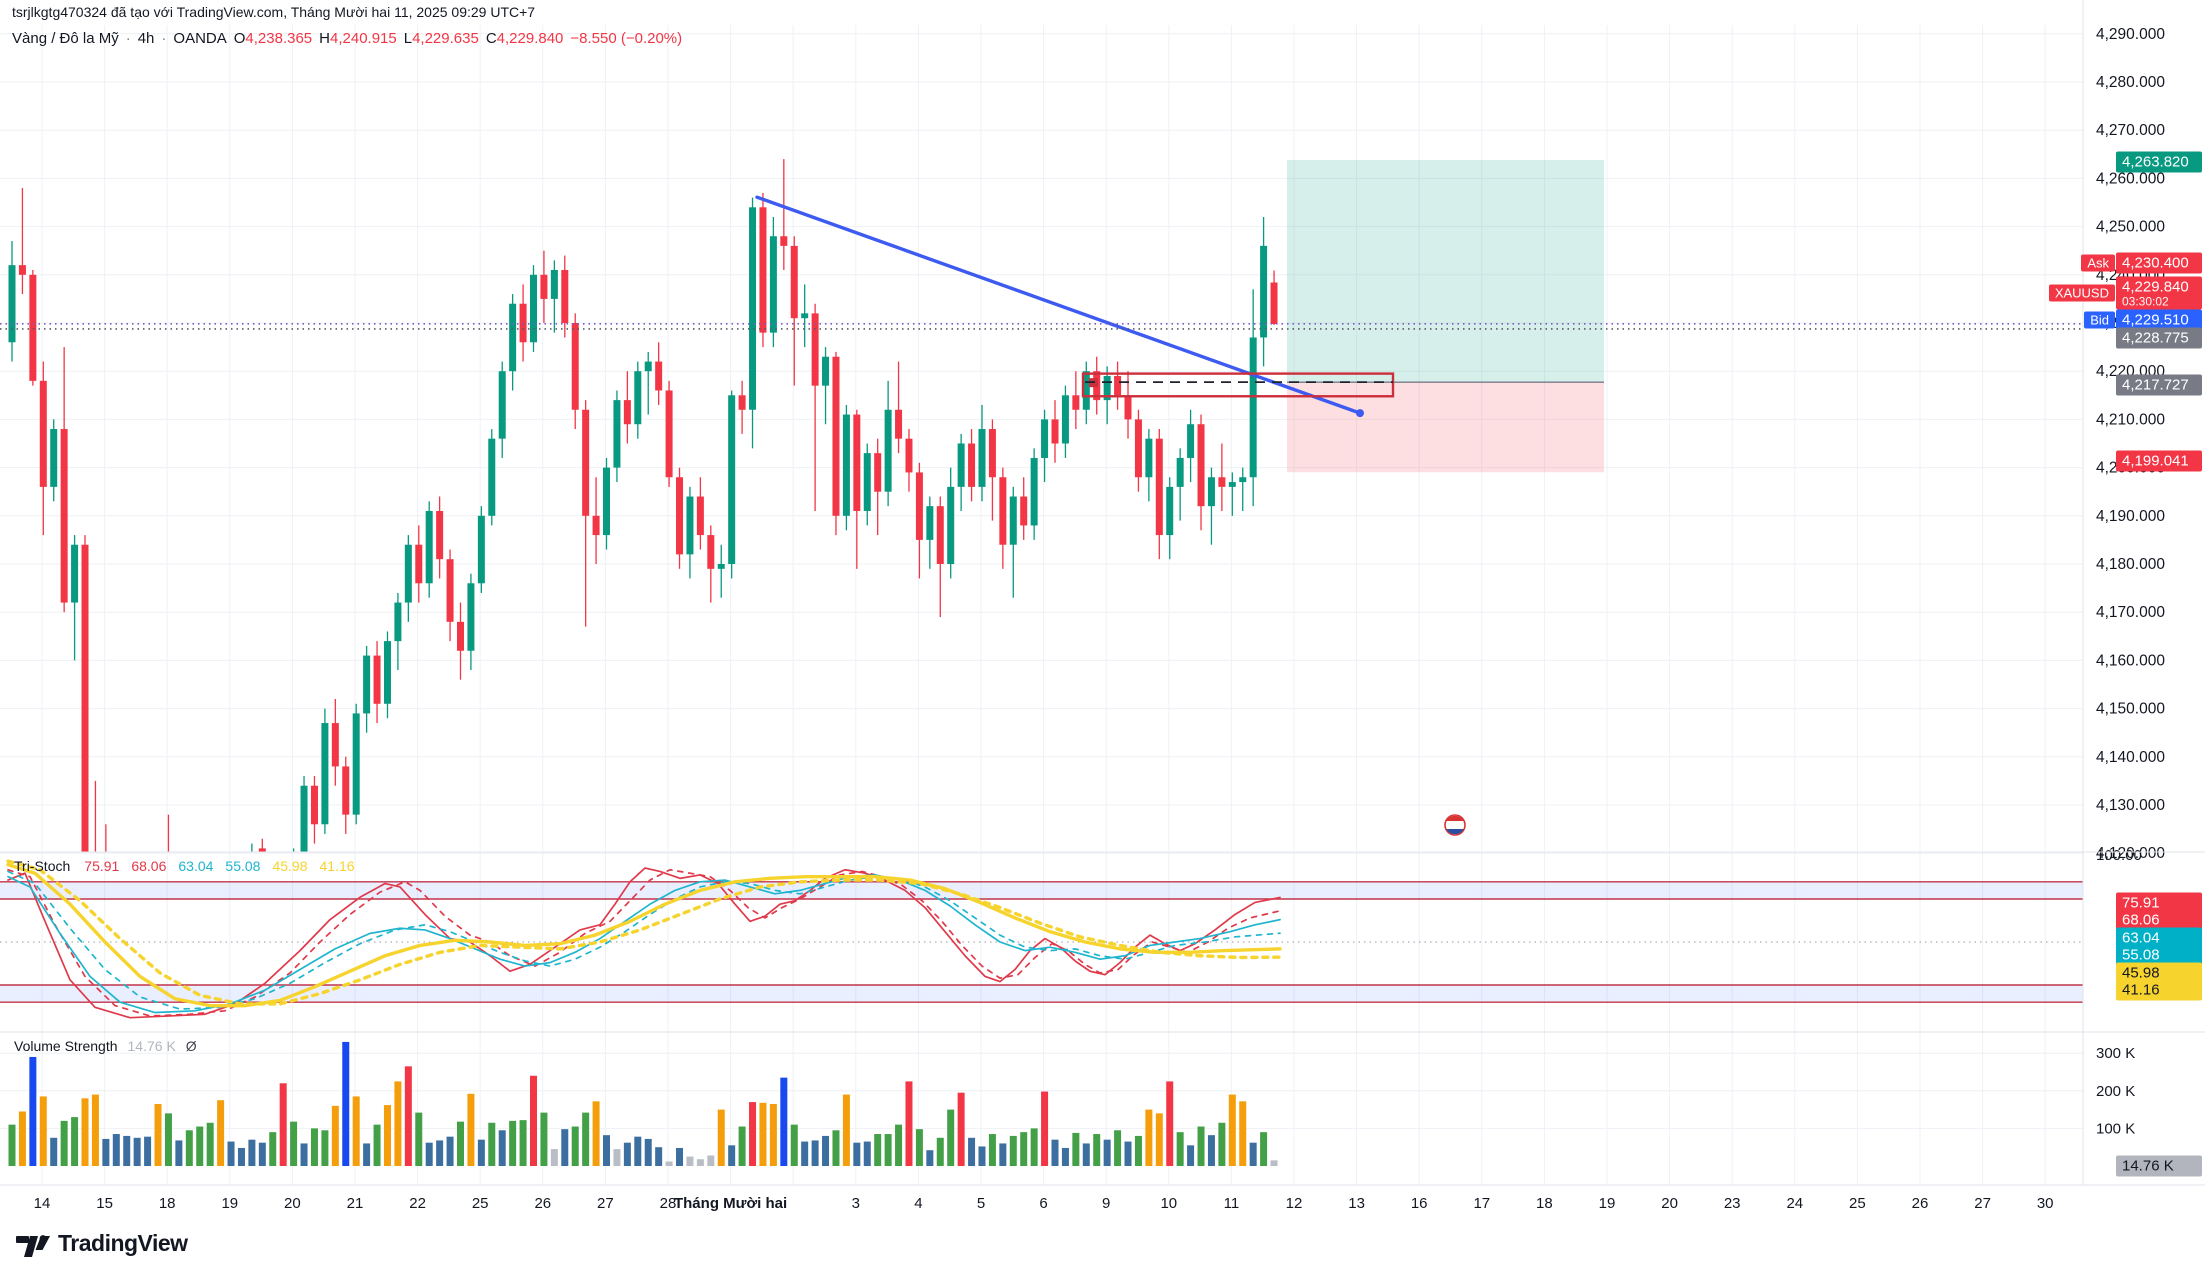  What do you see at coordinates (2130, 178) in the screenshot?
I see `price-tick-label: 4,260.000` at bounding box center [2130, 178].